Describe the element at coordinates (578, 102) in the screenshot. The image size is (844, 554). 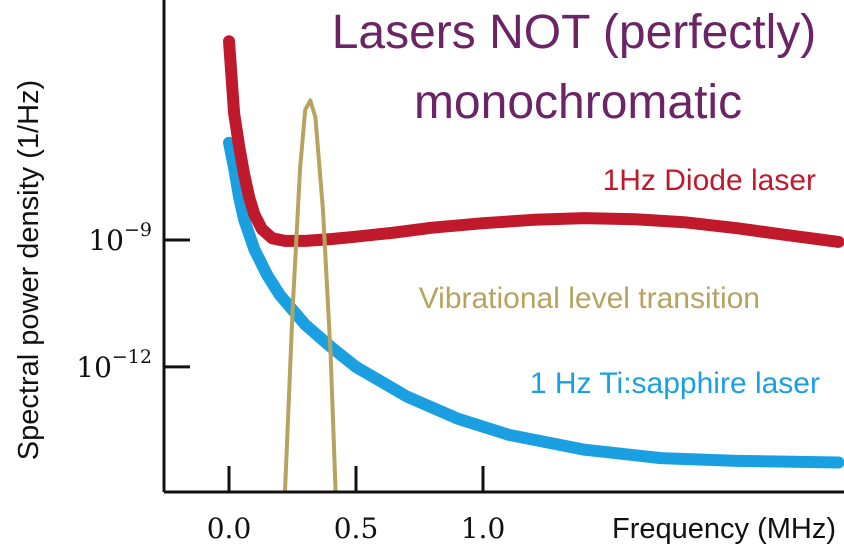
I see `chart-title-line-2: monochromatic` at that location.